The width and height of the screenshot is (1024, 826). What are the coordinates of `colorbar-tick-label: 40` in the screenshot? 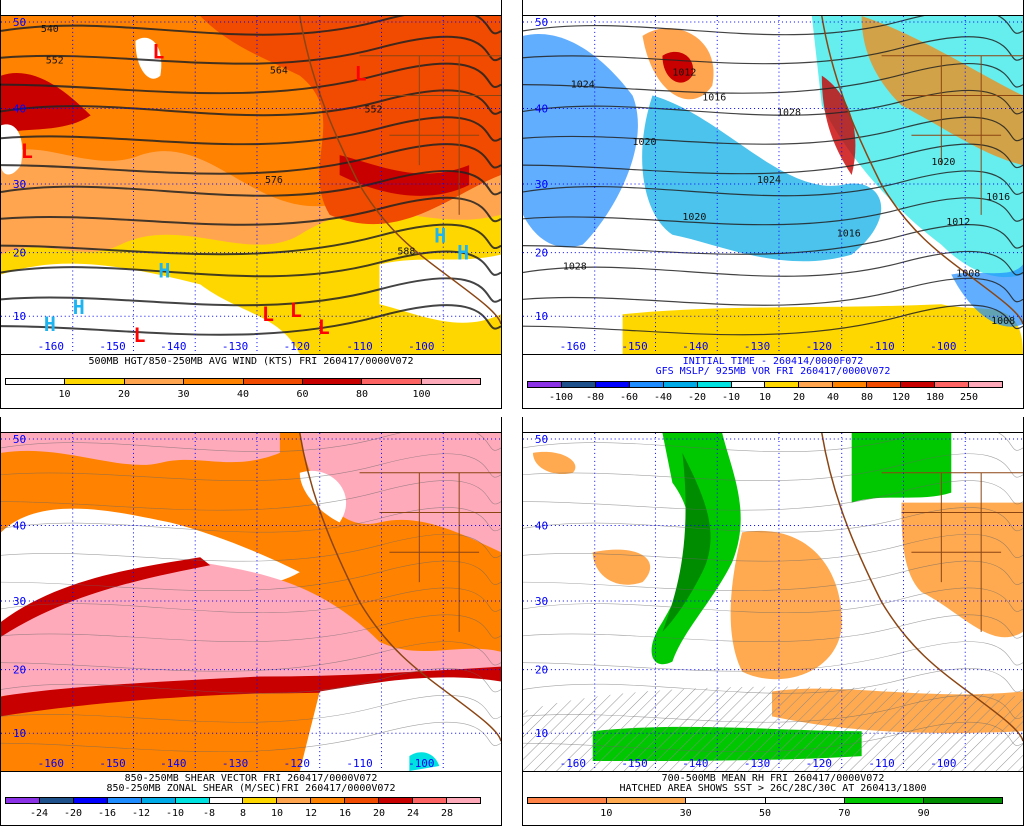 It's located at (833, 397).